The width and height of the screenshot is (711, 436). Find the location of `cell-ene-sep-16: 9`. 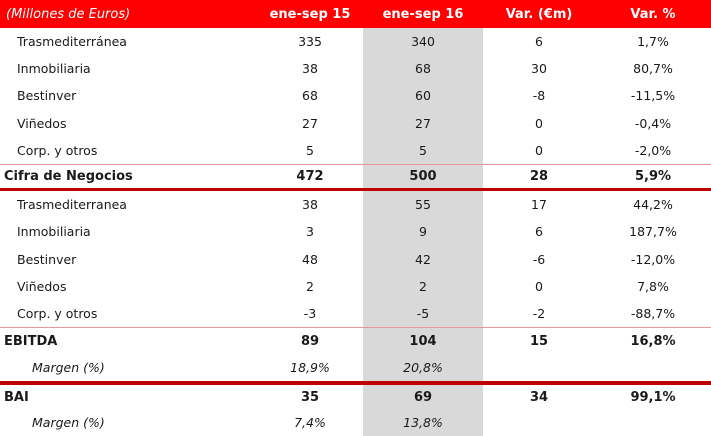

cell-ene-sep-16: 9 is located at coordinates (423, 232).